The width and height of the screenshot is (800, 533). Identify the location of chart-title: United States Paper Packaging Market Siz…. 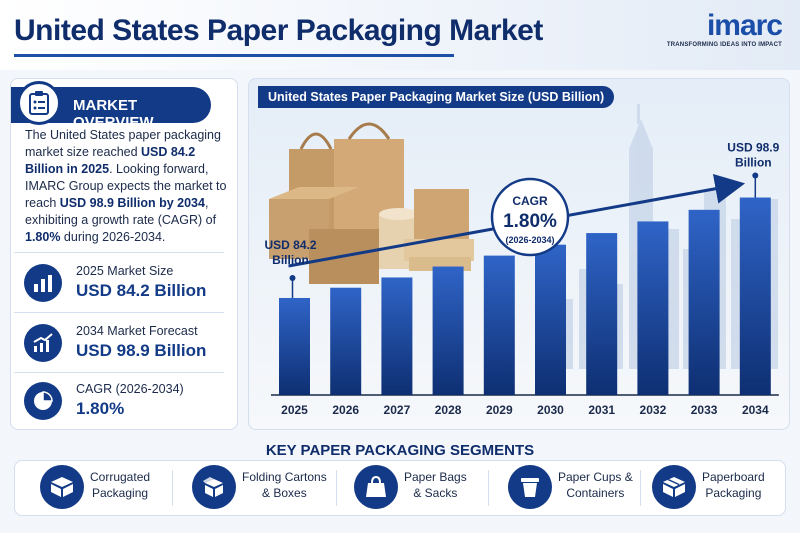
(436, 97).